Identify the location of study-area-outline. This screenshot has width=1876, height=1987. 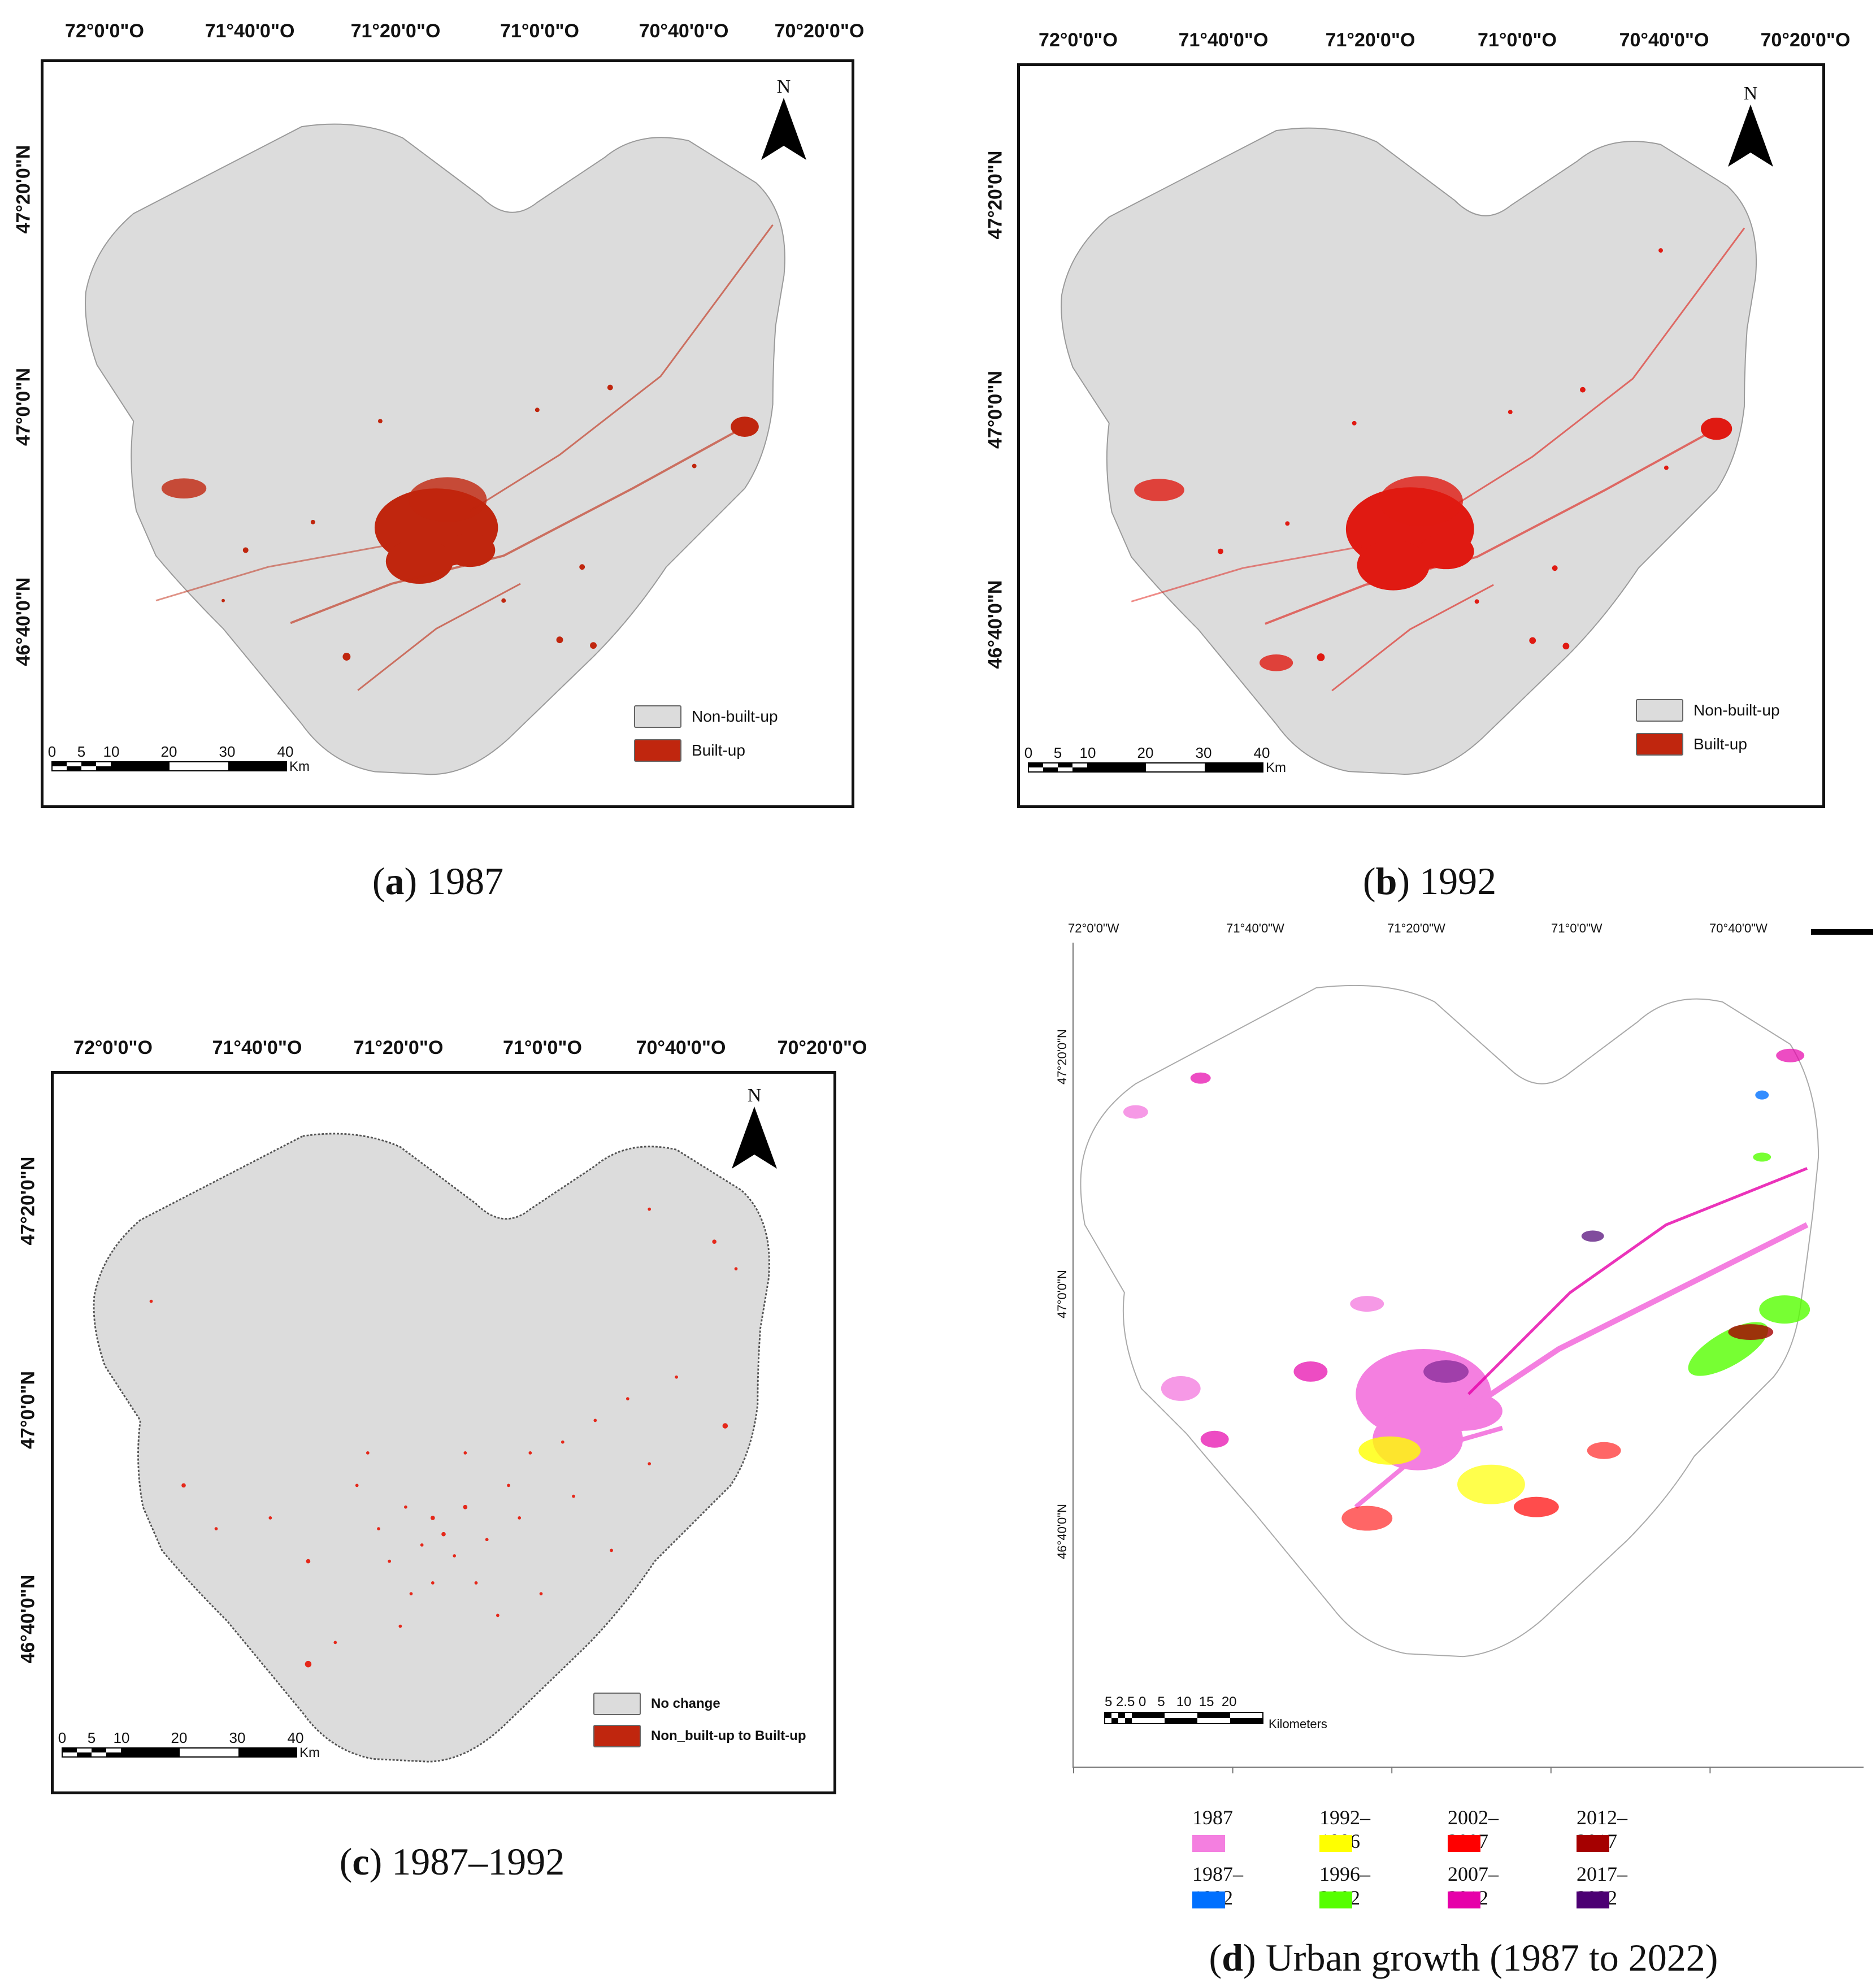
(1449, 1321).